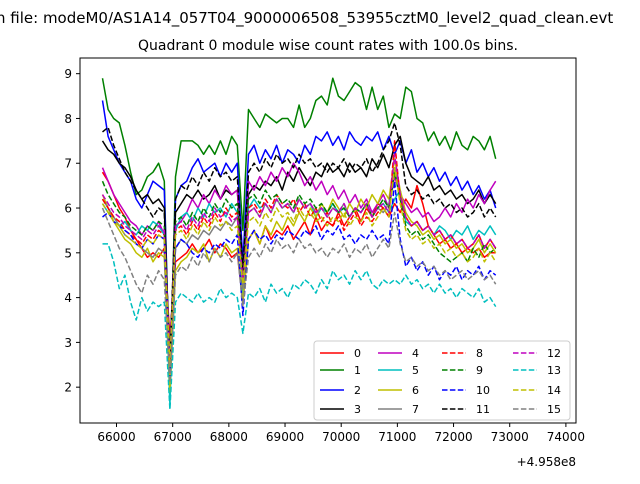 This screenshot has height=484, width=640. What do you see at coordinates (68, 253) in the screenshot?
I see `y-tick-label: 5` at bounding box center [68, 253].